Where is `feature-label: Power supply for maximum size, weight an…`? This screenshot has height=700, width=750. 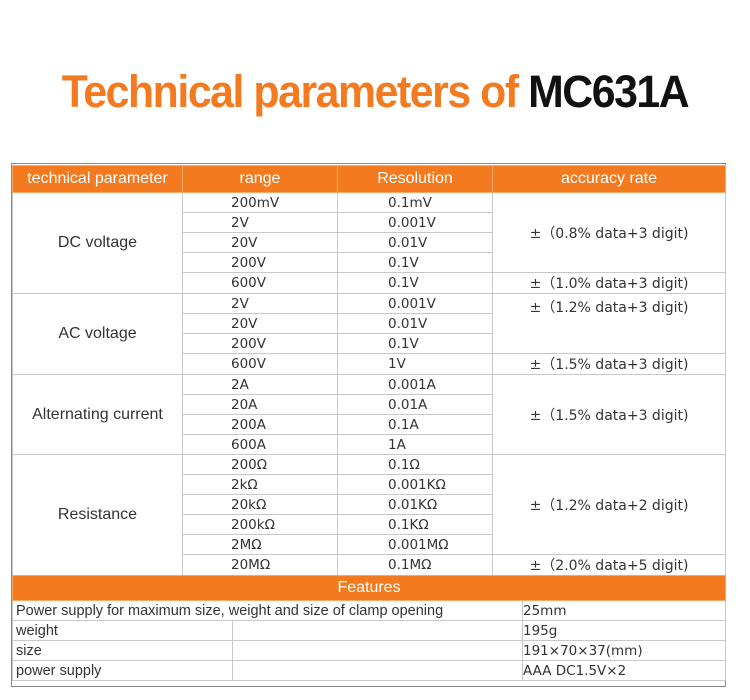 feature-label: Power supply for maximum size, weight an… is located at coordinates (267, 610).